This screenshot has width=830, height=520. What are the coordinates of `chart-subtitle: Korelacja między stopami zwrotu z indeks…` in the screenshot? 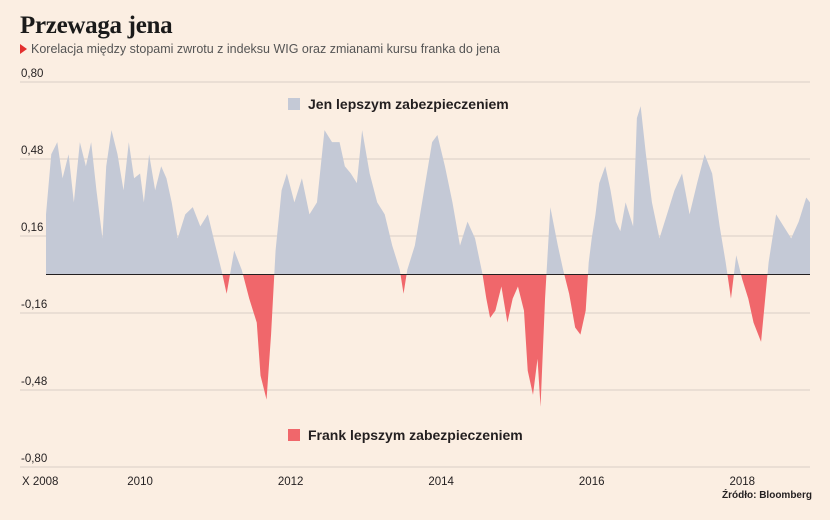 It's located at (260, 49).